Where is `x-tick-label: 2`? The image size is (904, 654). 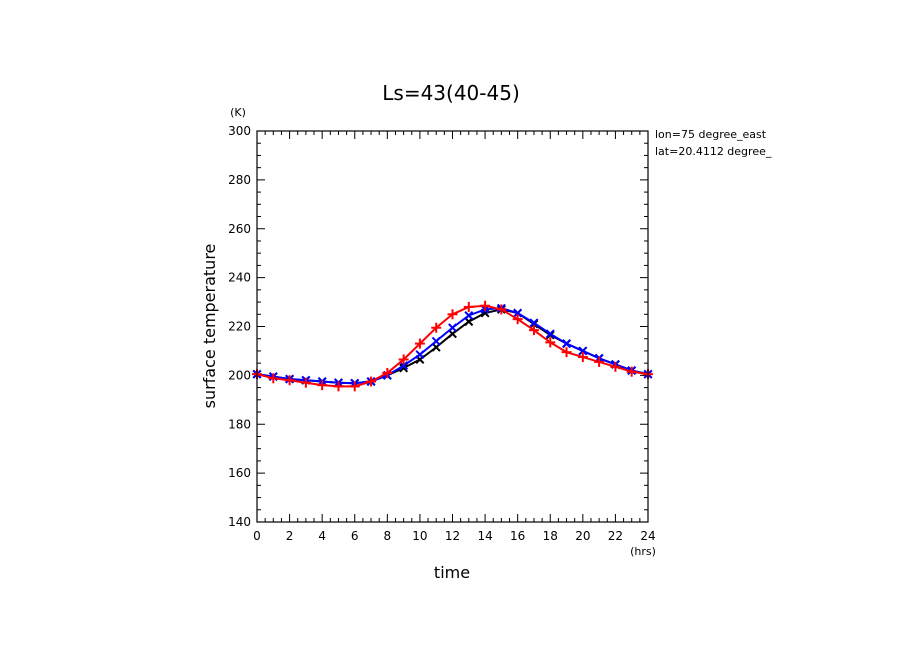
x-tick-label: 2 is located at coordinates (290, 536).